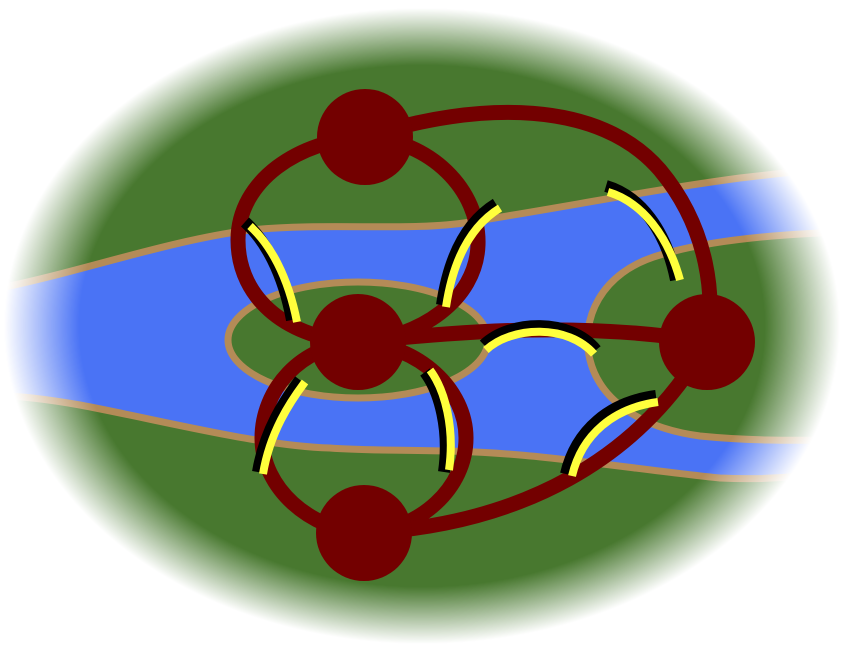 The image size is (845, 652). I want to click on bridge-center-east, so click(540, 338).